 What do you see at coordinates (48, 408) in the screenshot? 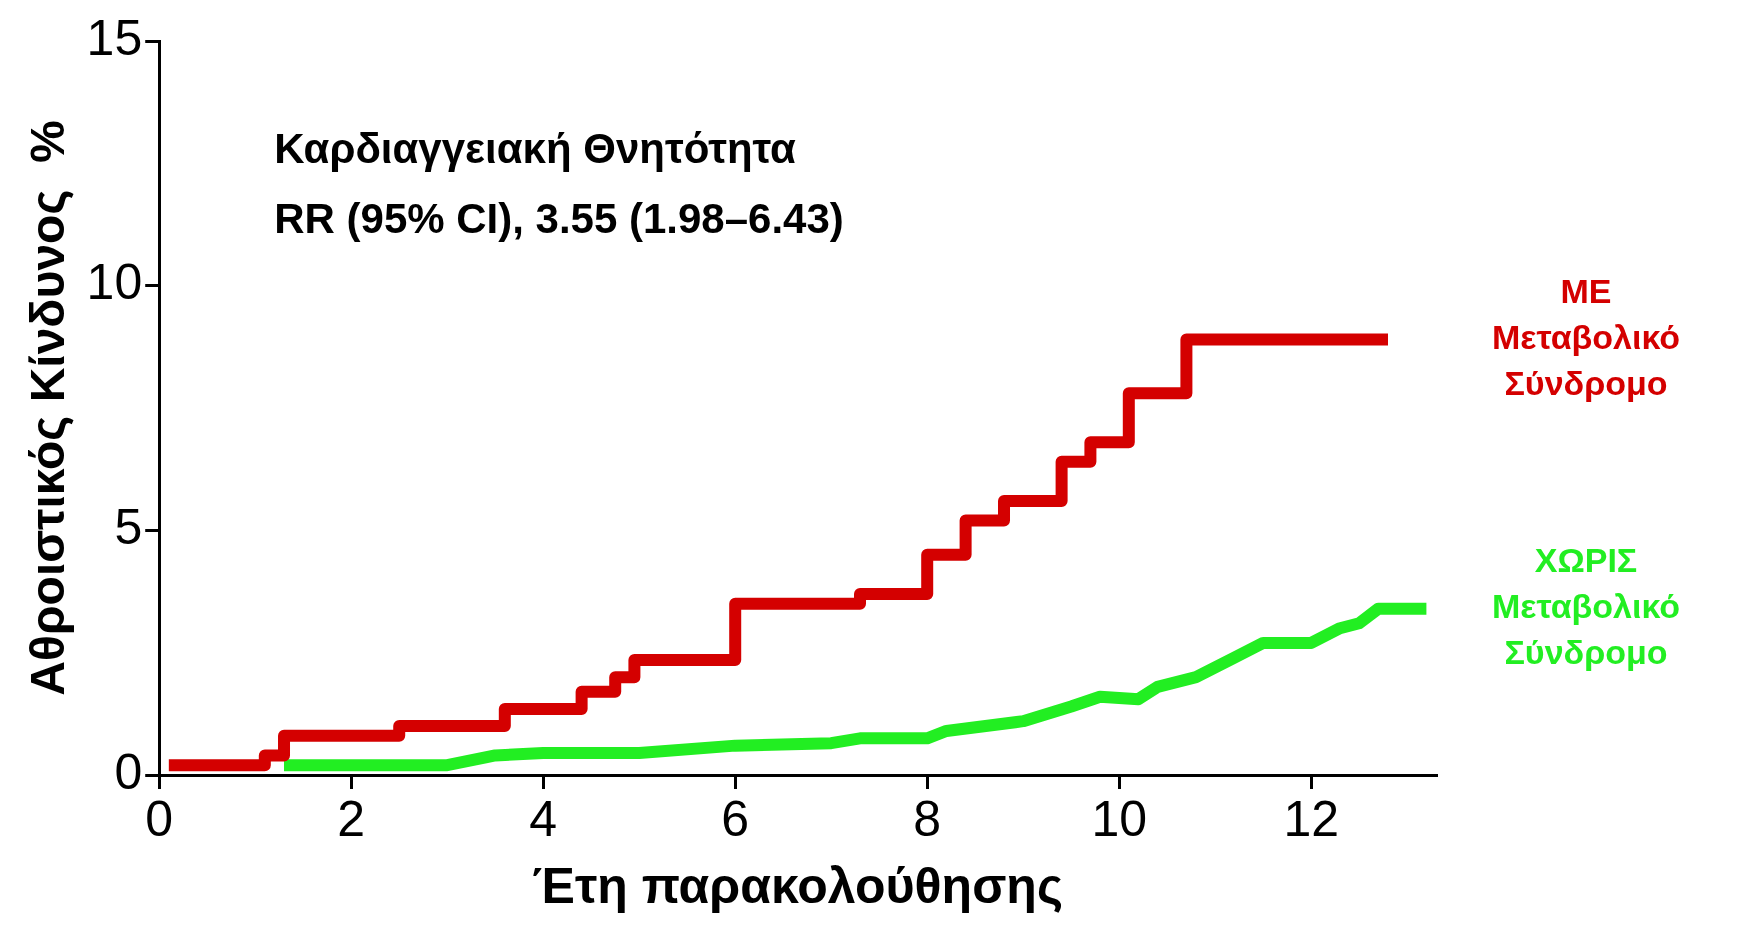
I see `y-axis-title: Αθροιστικός Κίνδυνος %` at bounding box center [48, 408].